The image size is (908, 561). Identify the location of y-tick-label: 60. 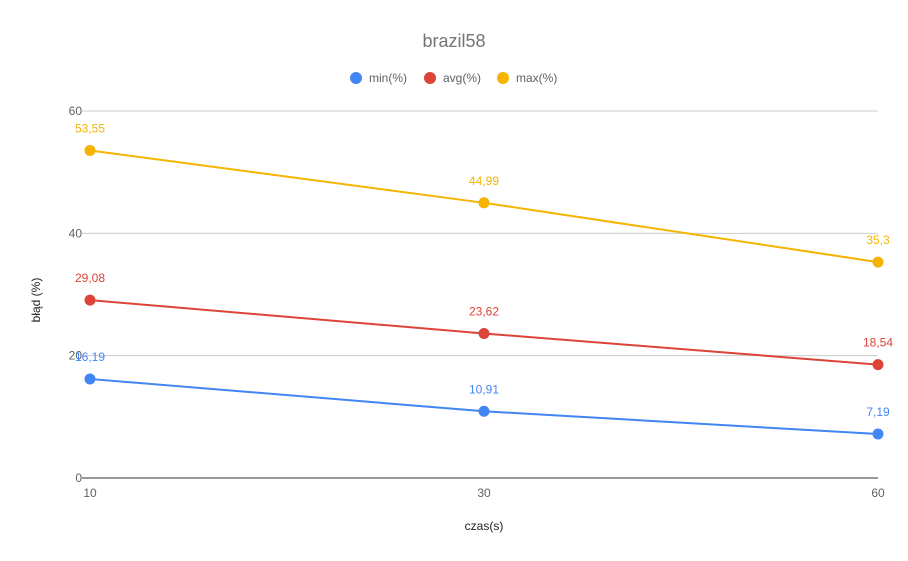
(76, 111).